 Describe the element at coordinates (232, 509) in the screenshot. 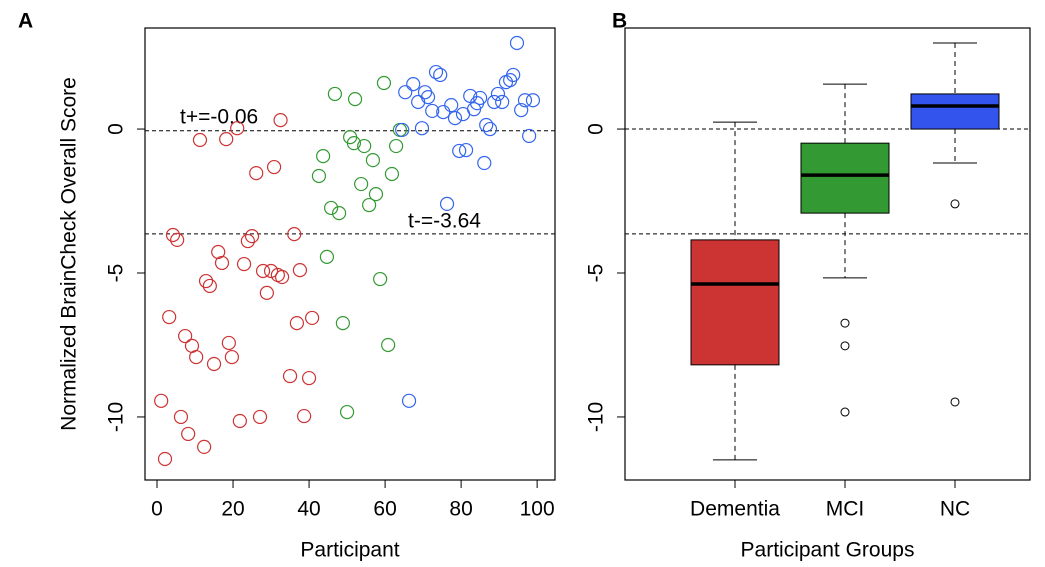

I see `x-tick-label: 20` at that location.